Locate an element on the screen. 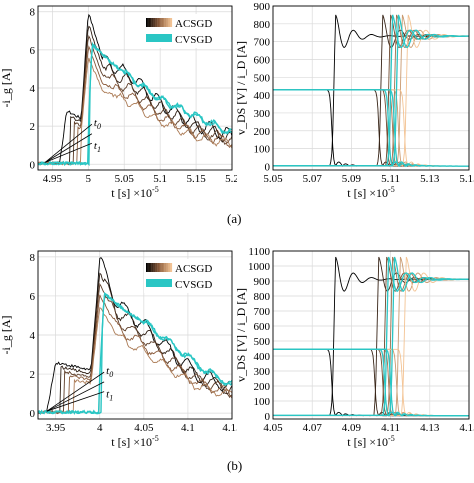 This screenshot has width=474, height=483. chart-a-right-xtick-label: 5.05 is located at coordinates (273, 179).